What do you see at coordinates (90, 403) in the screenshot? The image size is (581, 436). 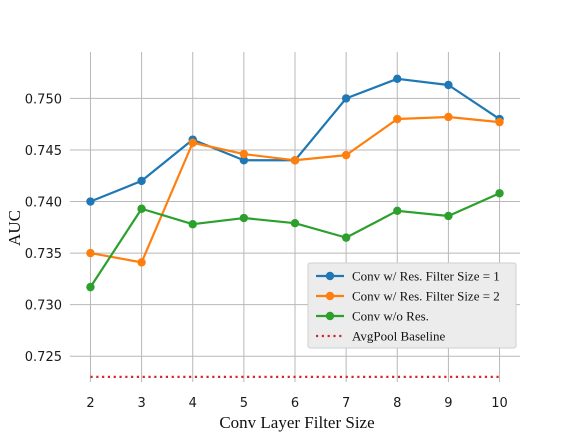 I see `x-tick-label: 2` at bounding box center [90, 403].